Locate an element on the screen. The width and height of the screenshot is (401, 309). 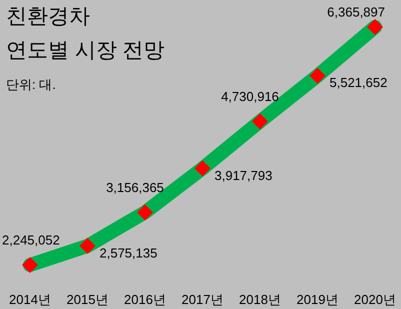
x-tick-label: 2014년 is located at coordinates (30, 300).